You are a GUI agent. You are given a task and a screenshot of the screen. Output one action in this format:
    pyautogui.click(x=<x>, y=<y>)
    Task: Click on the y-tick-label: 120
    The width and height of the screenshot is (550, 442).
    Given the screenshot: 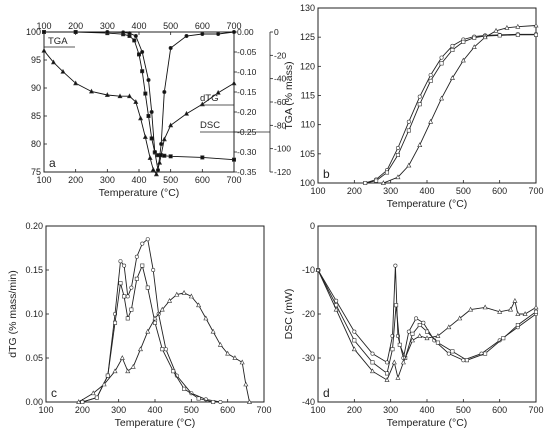 What is the action you would take?
    pyautogui.click(x=307, y=66)
    